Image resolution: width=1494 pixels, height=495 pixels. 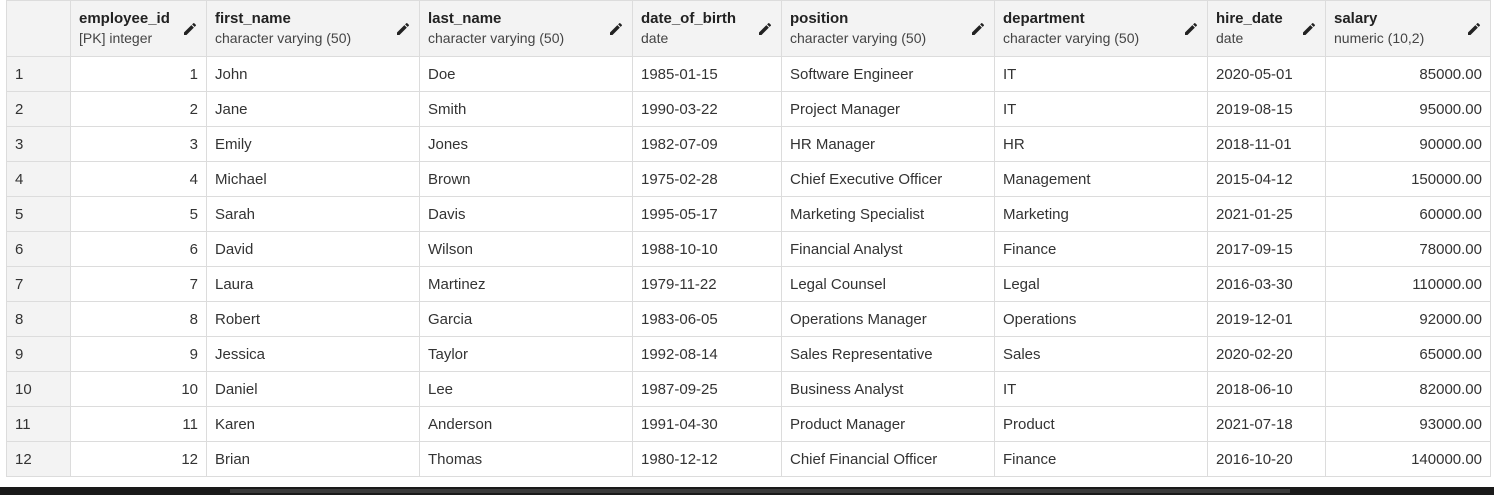 What do you see at coordinates (138, 109) in the screenshot?
I see `cell-employee-id: 2` at bounding box center [138, 109].